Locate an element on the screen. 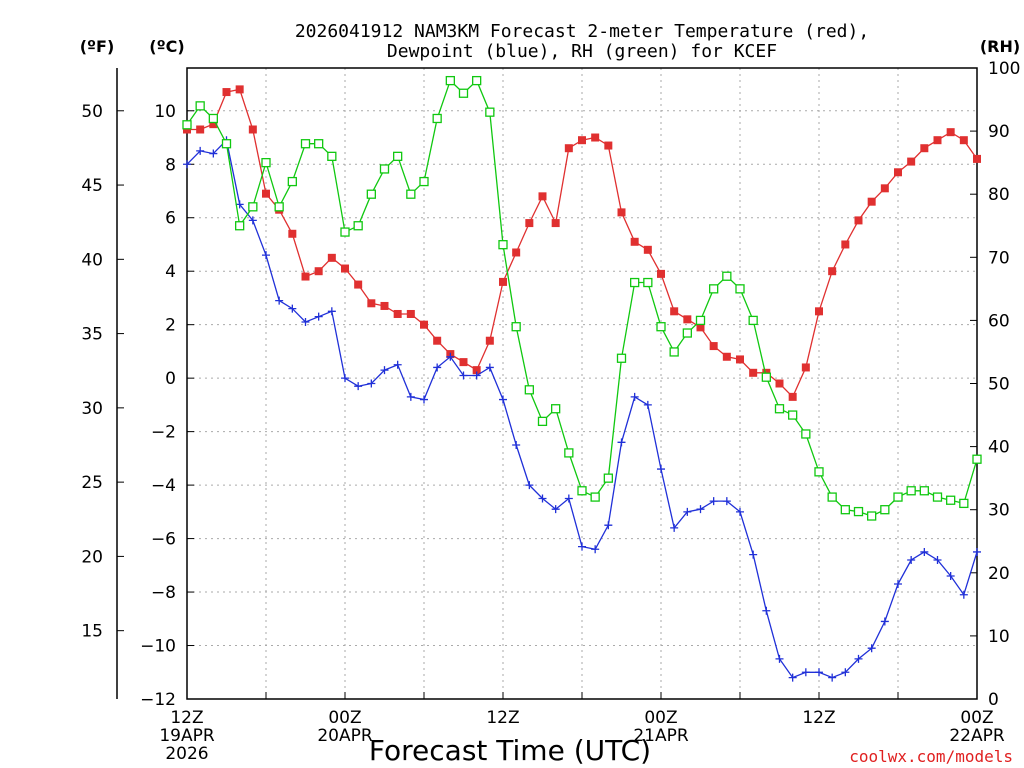 The height and width of the screenshot is (768, 1024). rh-tick-label: 40 is located at coordinates (999, 448).